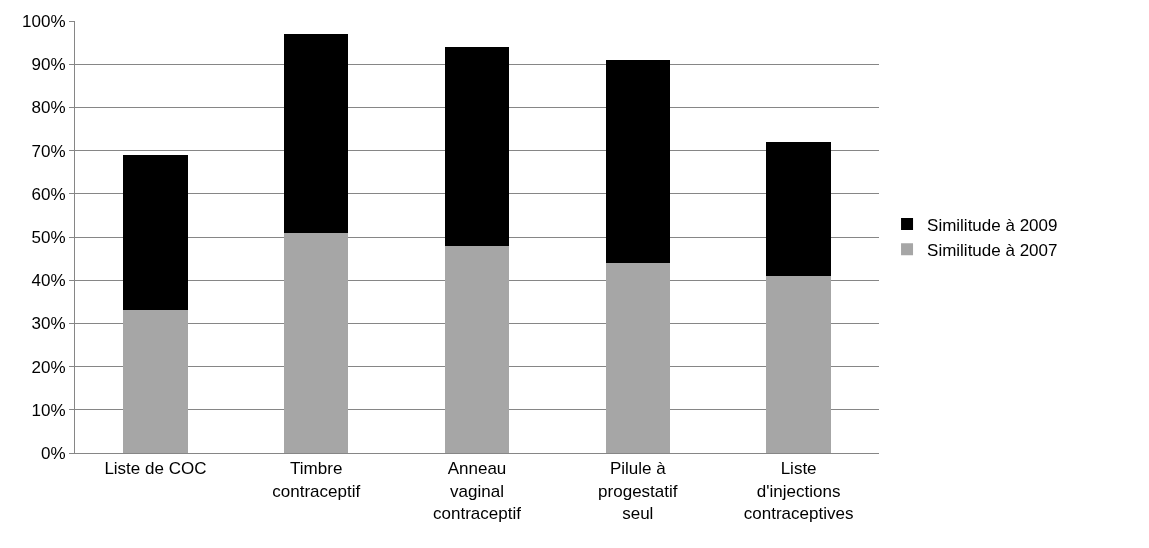 The image size is (1149, 548). I want to click on y-tick-label: 40%, so click(48, 281).